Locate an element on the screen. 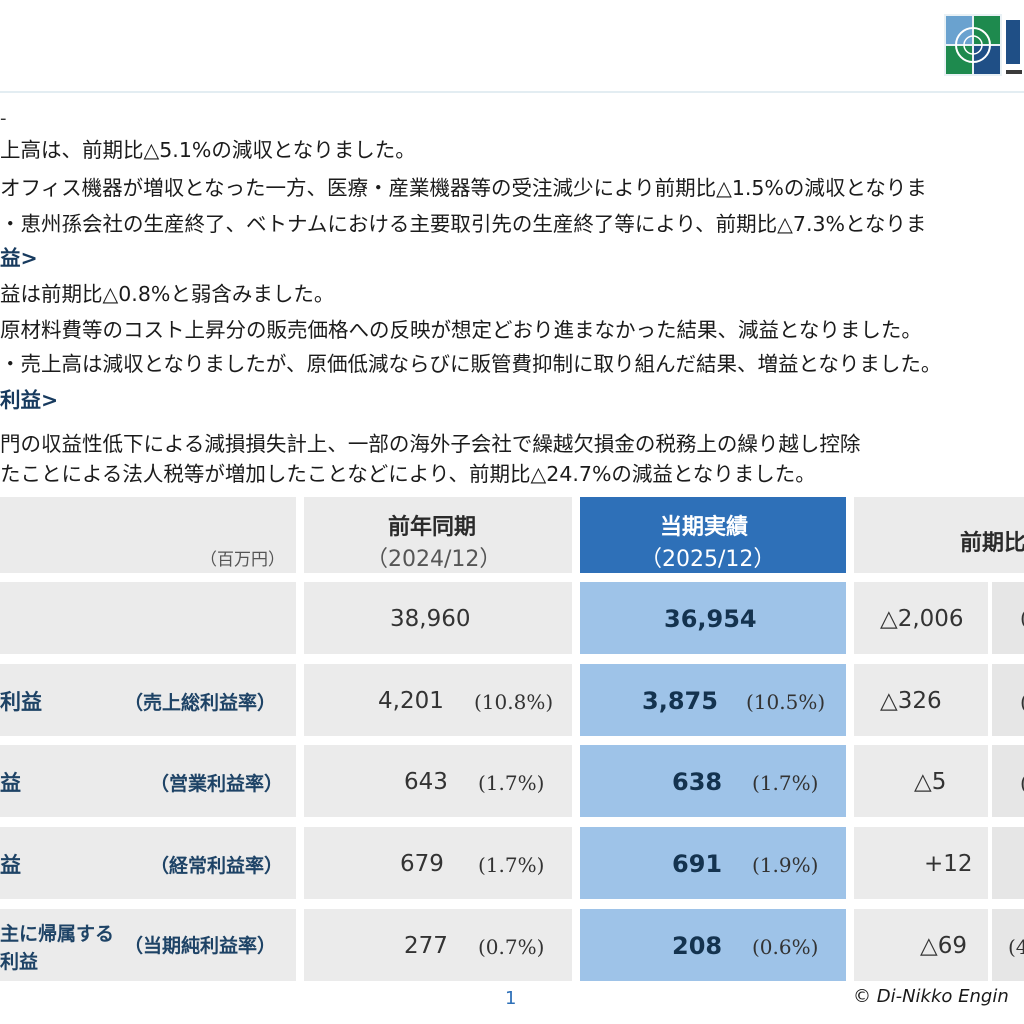 This screenshot has height=1024, width=1024. prev-pct: (0.7%) is located at coordinates (511, 947).